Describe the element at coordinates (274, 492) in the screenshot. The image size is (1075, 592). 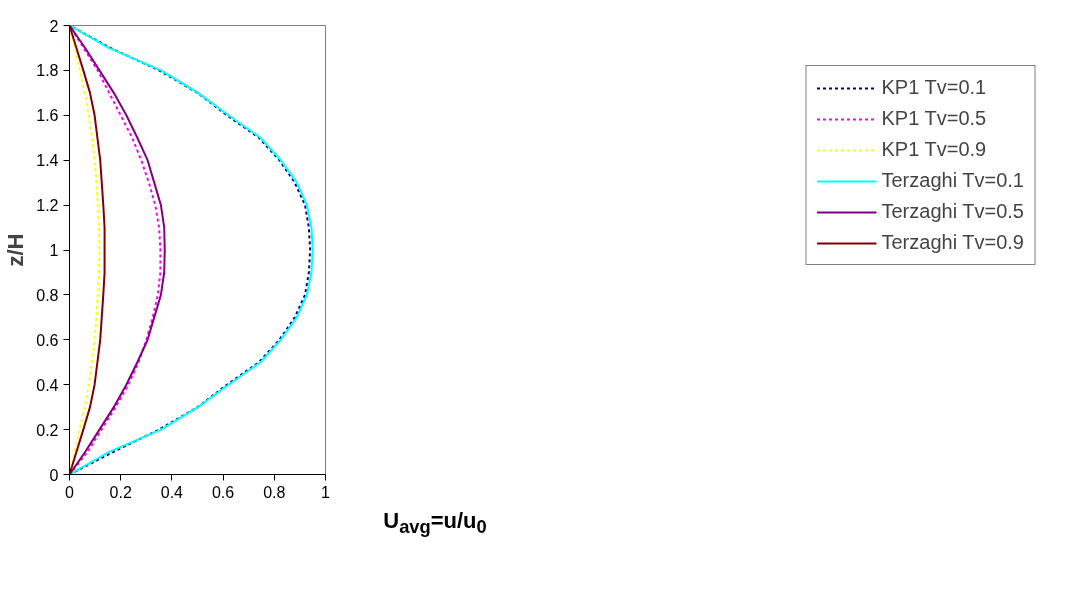
I see `x-tick-label: 0.8` at that location.